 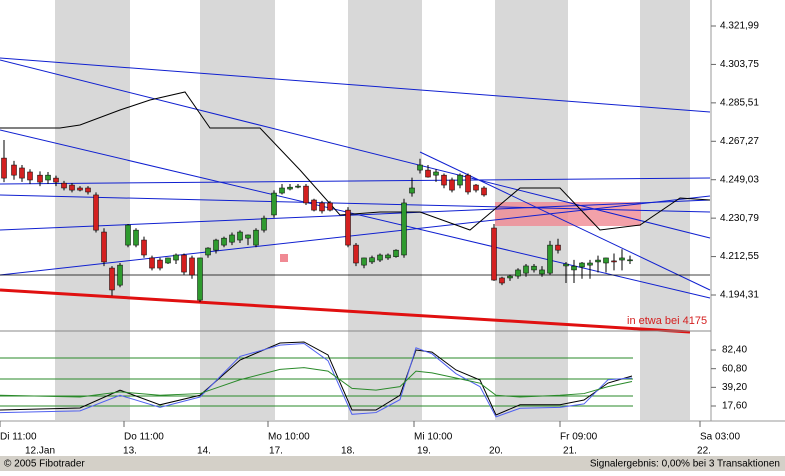 I want to click on x-tick-label: Fr 09:00, so click(x=579, y=437).